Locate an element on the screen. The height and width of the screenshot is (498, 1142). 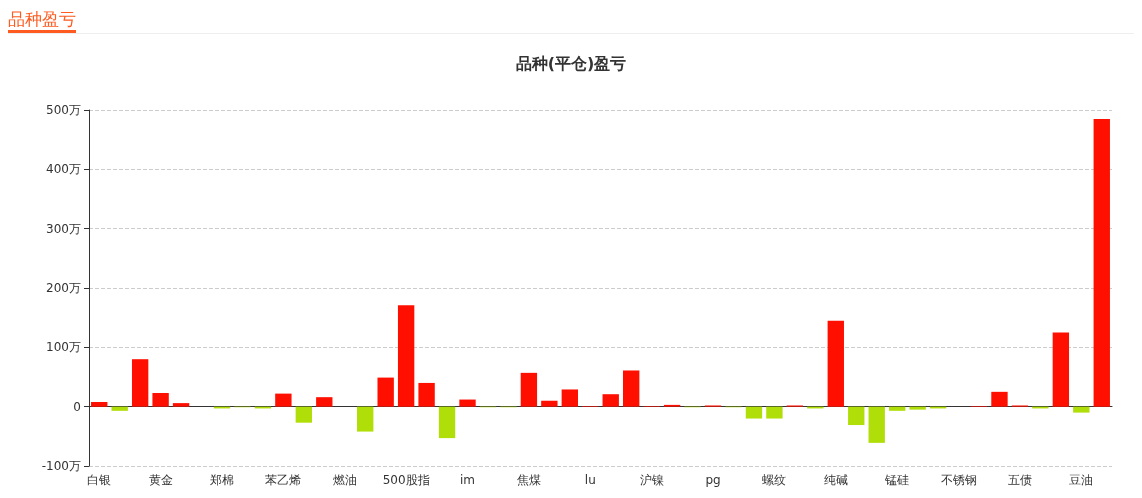
chart-title: 品种(平仓)盈亏 is located at coordinates (571, 63).